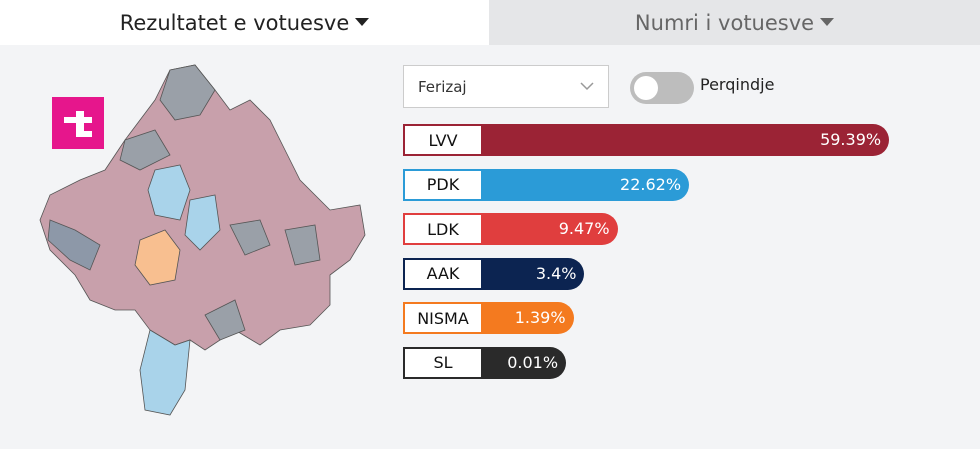  What do you see at coordinates (443, 362) in the screenshot?
I see `party-label: SL` at bounding box center [443, 362].